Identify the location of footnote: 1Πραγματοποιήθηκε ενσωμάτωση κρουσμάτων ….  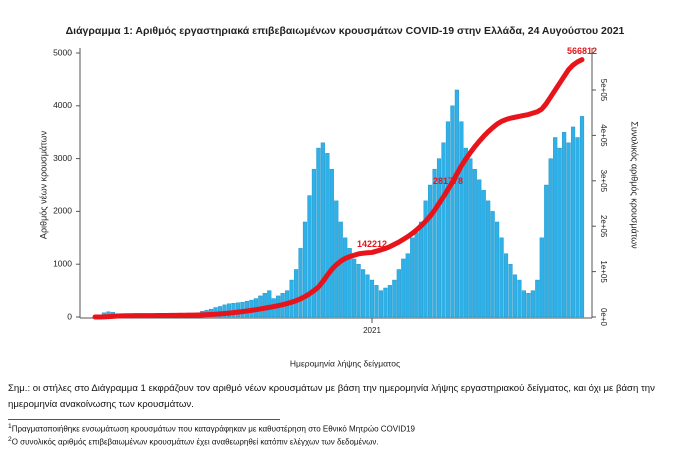
(211, 428).